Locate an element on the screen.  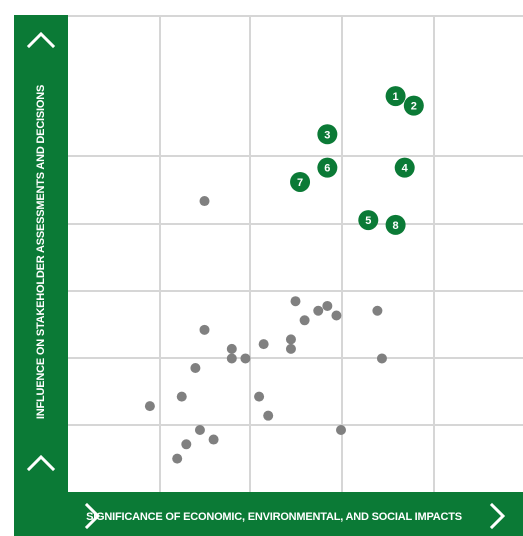
highlight-badge: 1 is located at coordinates (395, 96).